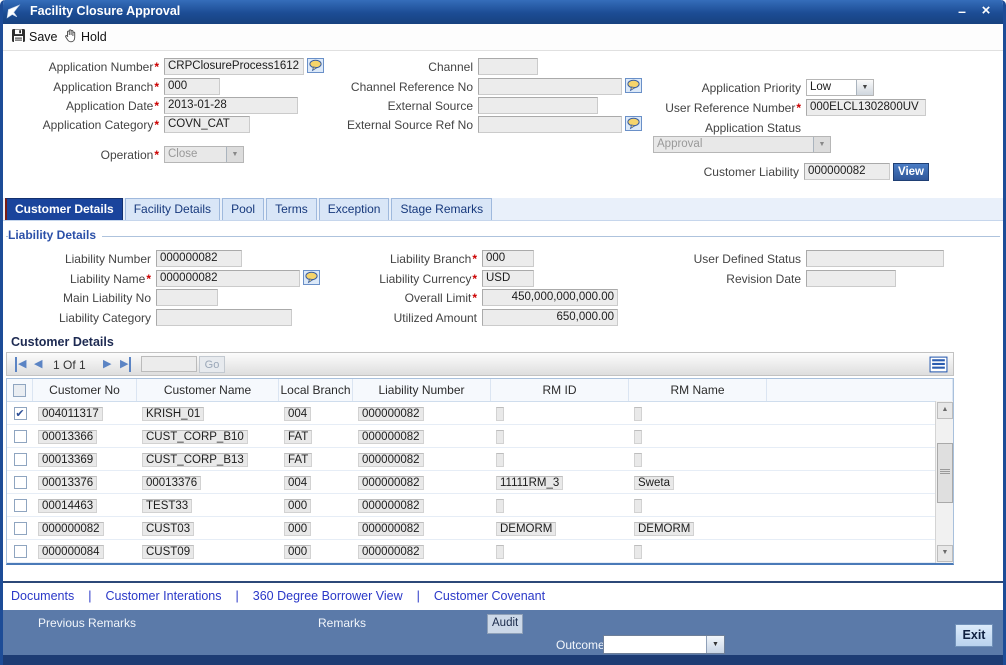 The width and height of the screenshot is (1006, 665). What do you see at coordinates (550, 86) in the screenshot?
I see `channel-ref-no-input` at bounding box center [550, 86].